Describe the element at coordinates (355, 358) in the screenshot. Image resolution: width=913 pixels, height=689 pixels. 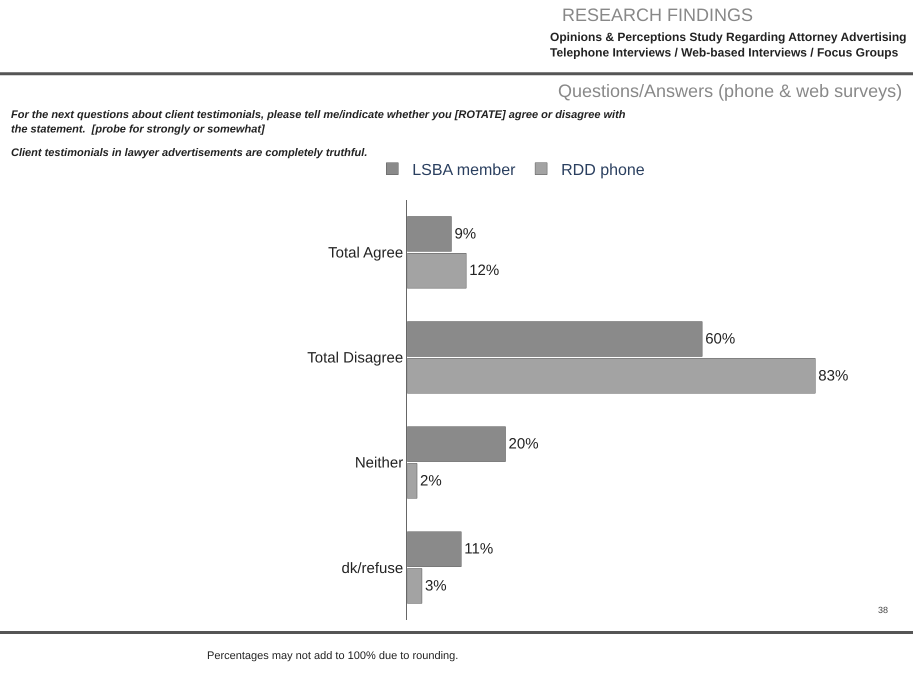
I see `y-tick-label: Total Disagree` at that location.